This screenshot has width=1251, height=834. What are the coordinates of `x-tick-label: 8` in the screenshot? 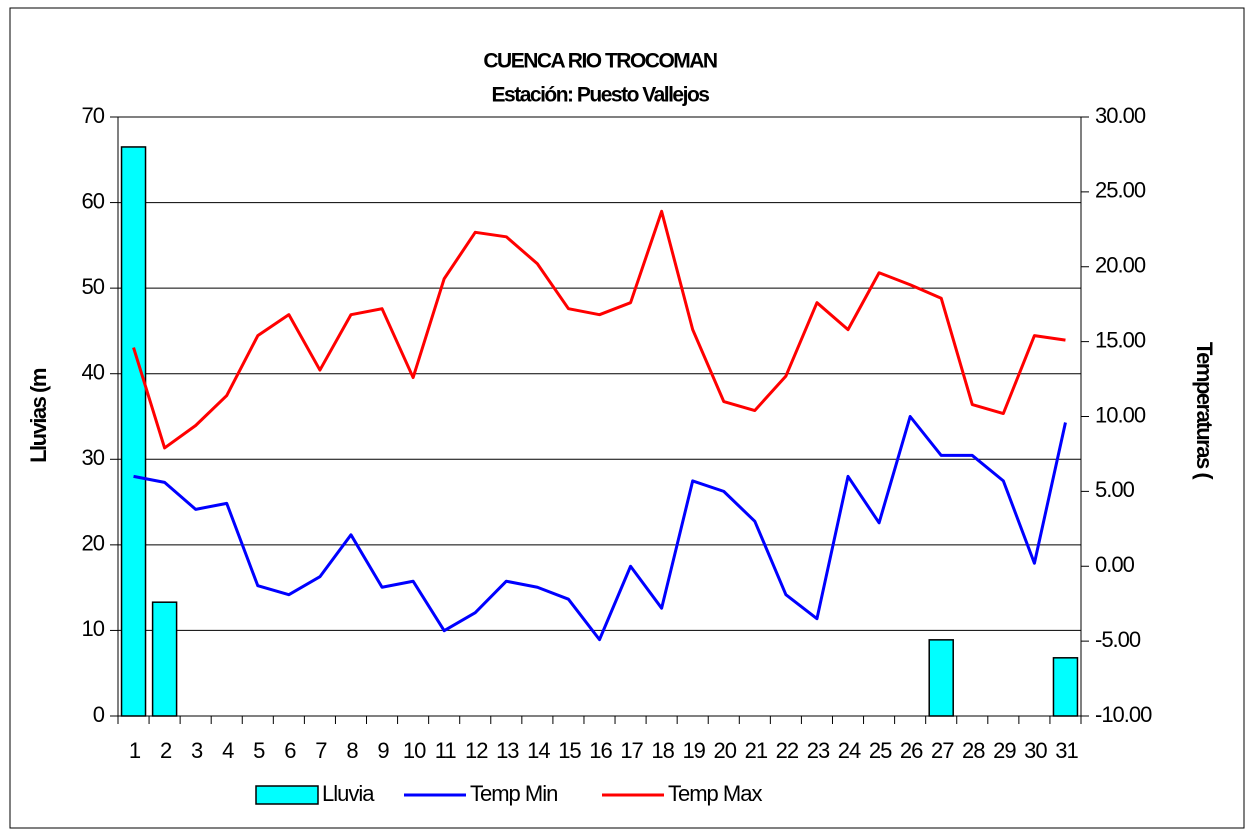 It's located at (352, 750).